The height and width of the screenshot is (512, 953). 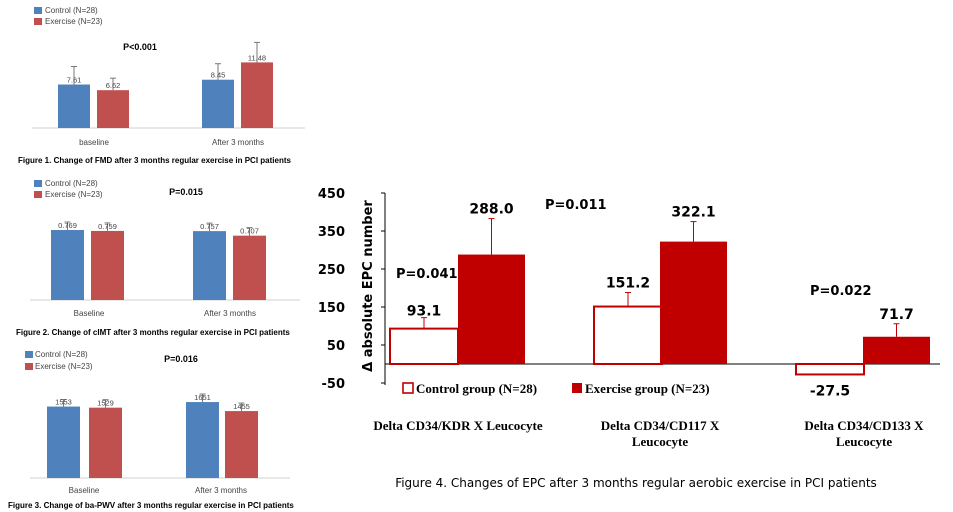 I want to click on data-label: -27.5, so click(x=830, y=391).